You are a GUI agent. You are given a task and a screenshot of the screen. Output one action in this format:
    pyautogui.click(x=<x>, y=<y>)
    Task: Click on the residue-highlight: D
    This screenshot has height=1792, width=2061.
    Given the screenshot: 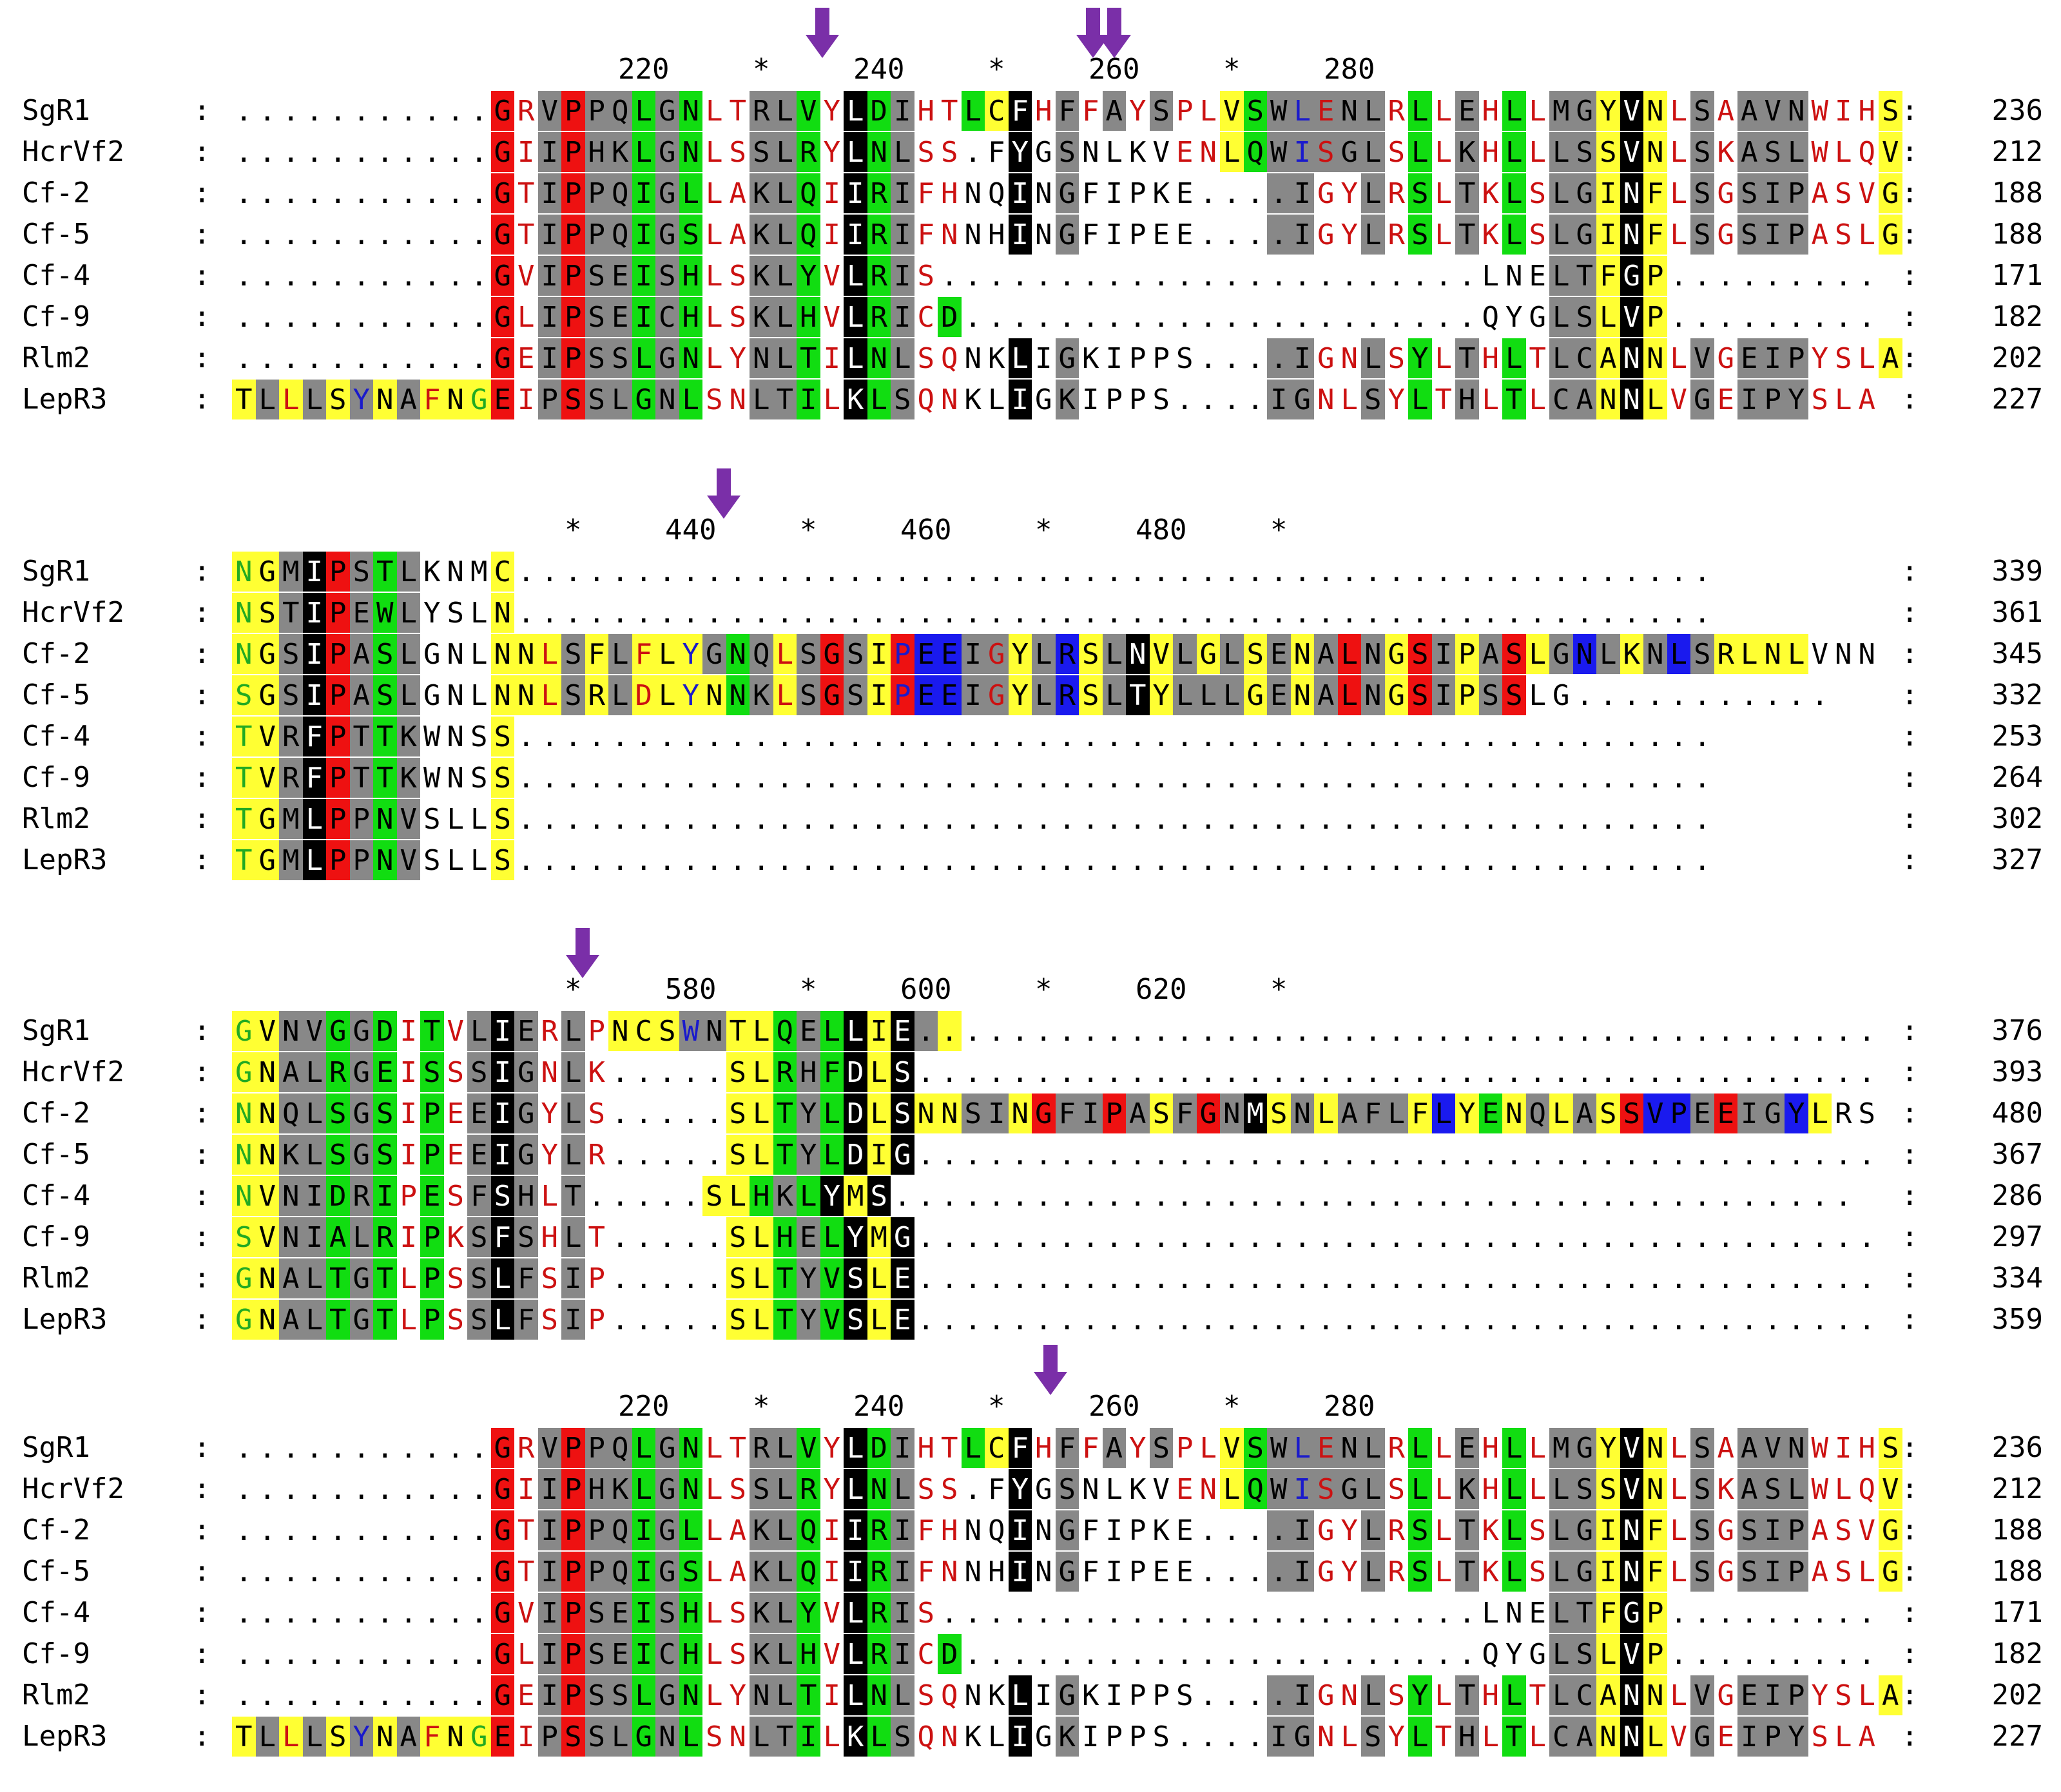 What is the action you would take?
    pyautogui.click(x=855, y=1113)
    